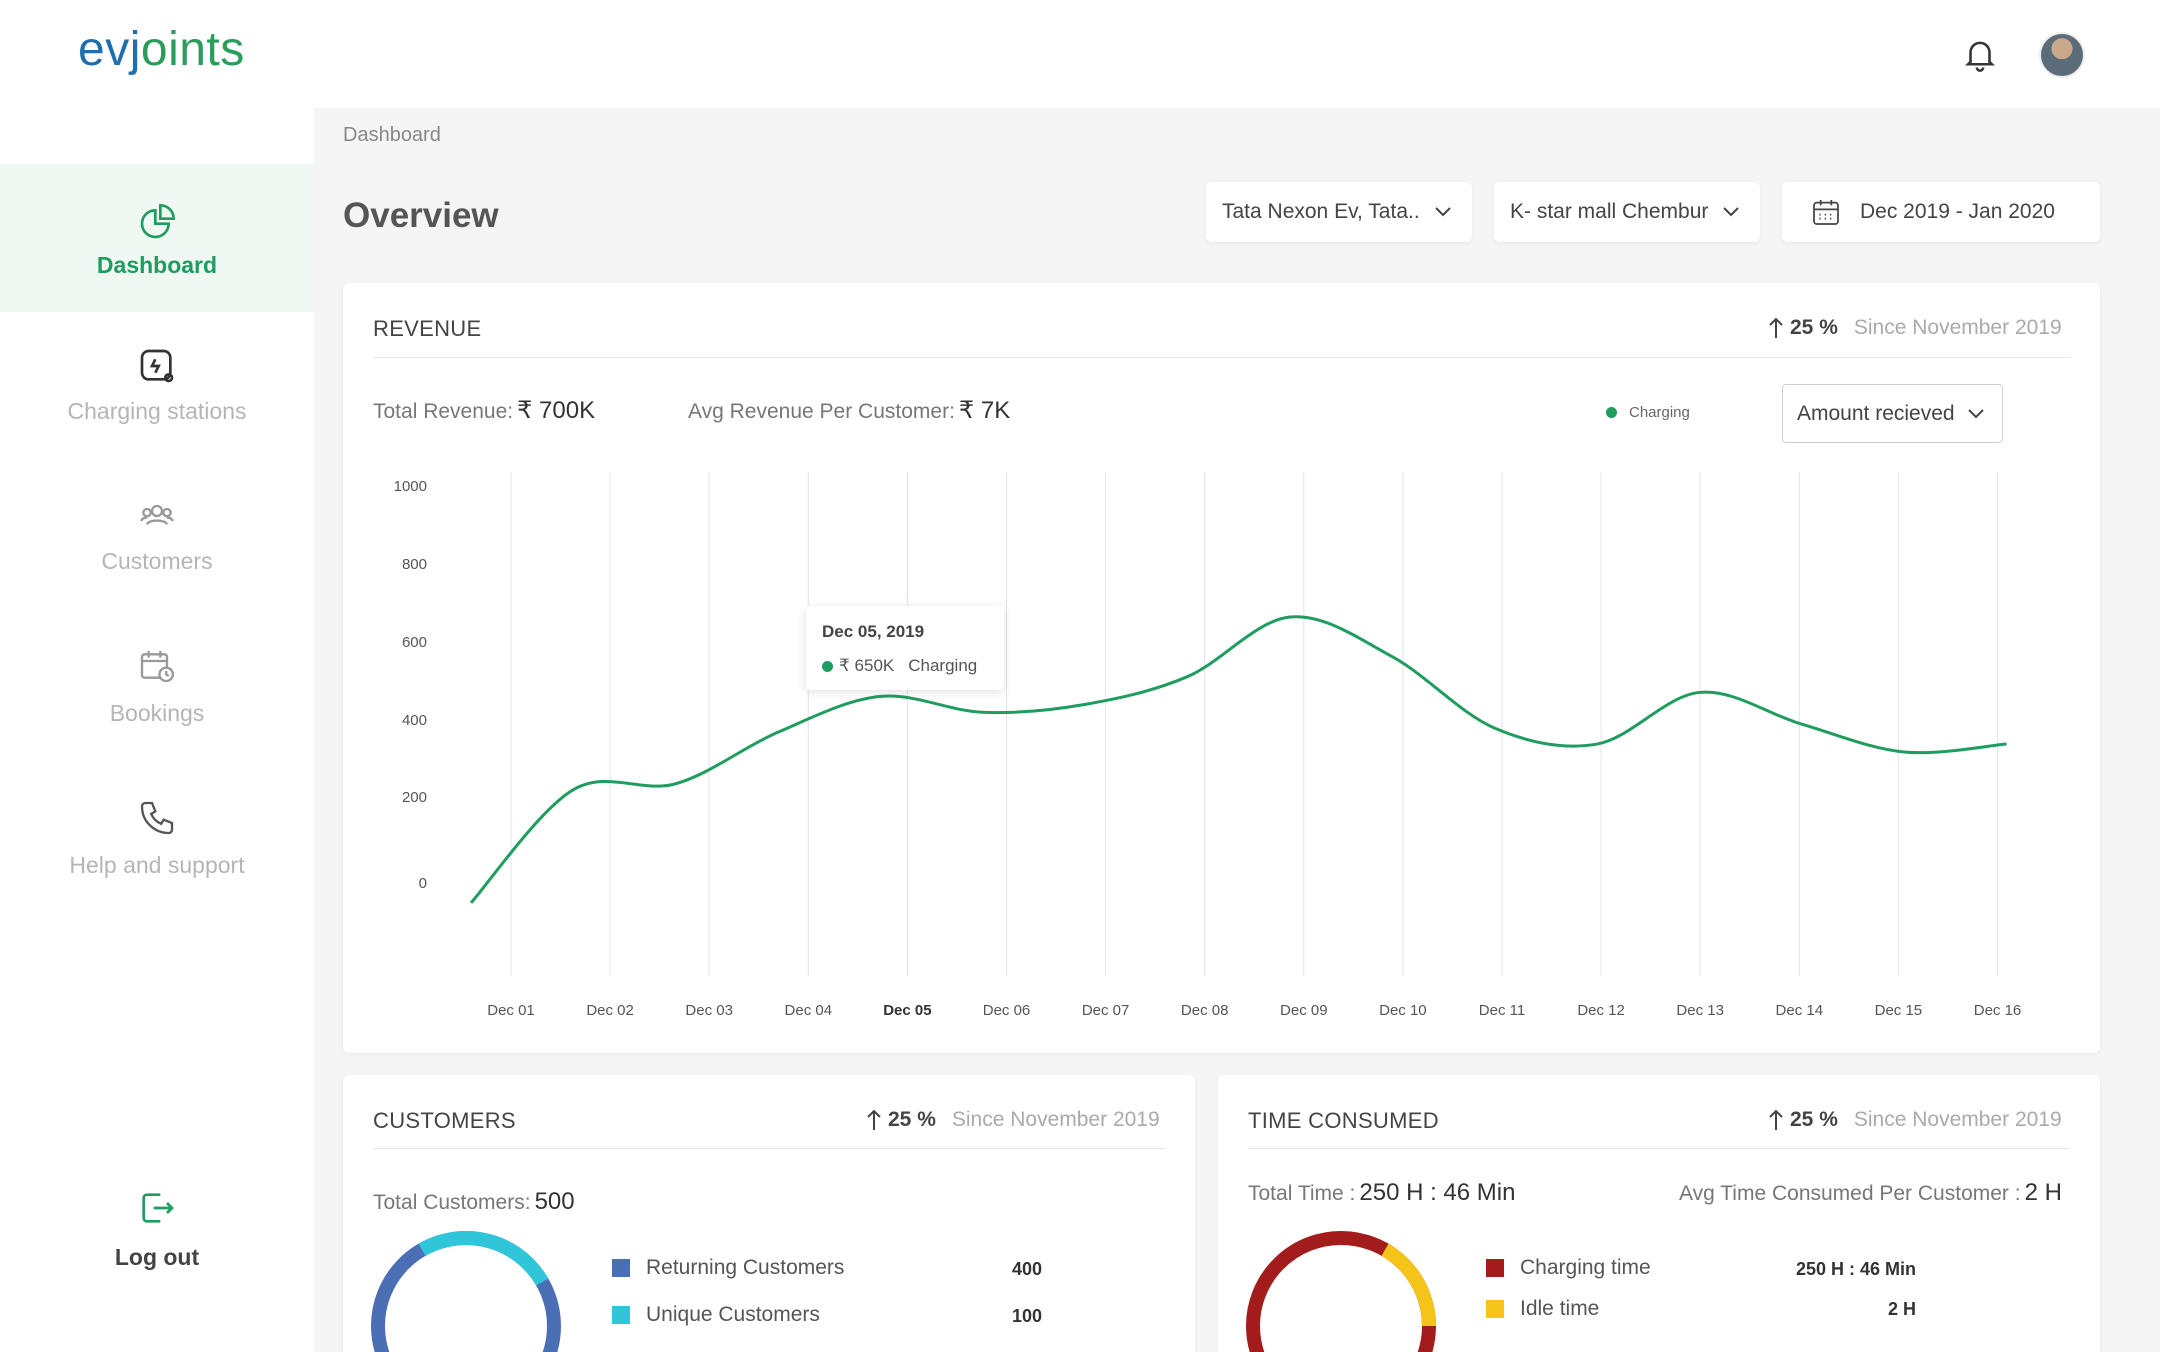 The image size is (2160, 1352). Describe the element at coordinates (1901, 1309) in the screenshot. I see `idle-time-value: 2 H` at that location.